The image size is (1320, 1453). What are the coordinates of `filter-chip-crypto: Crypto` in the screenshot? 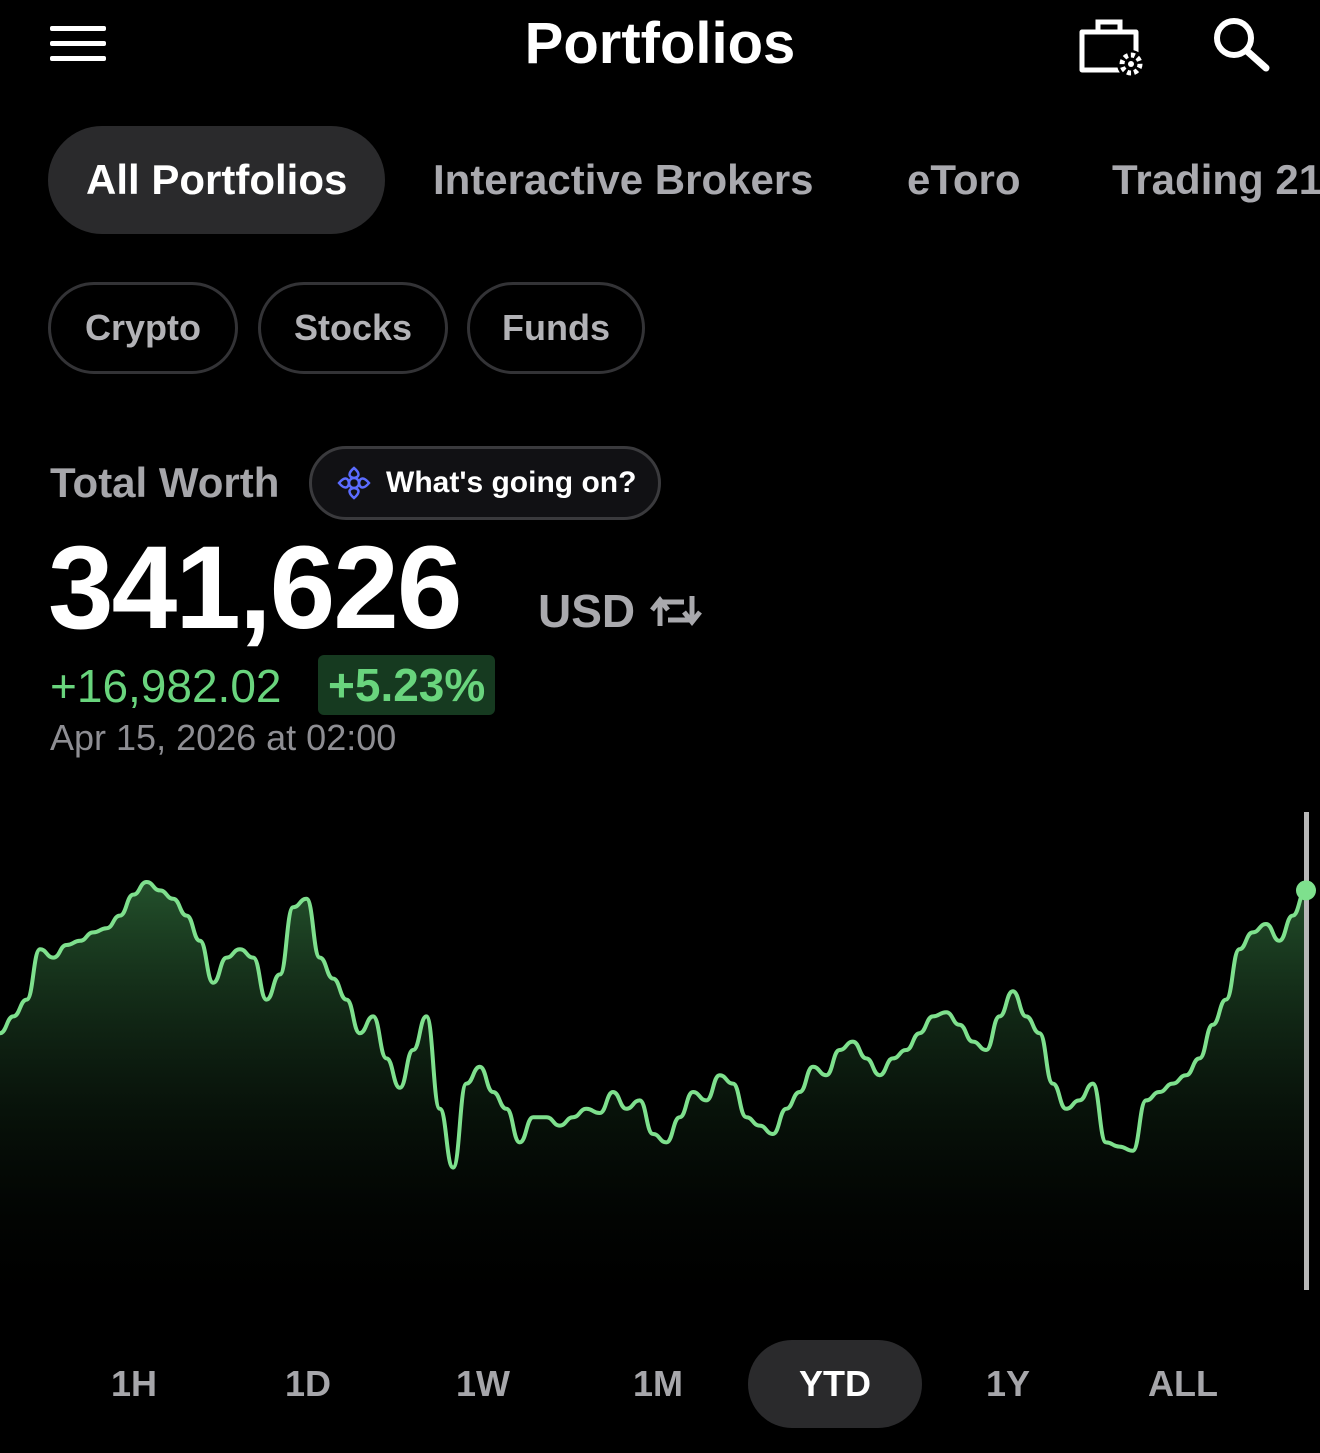 It's located at (143, 328).